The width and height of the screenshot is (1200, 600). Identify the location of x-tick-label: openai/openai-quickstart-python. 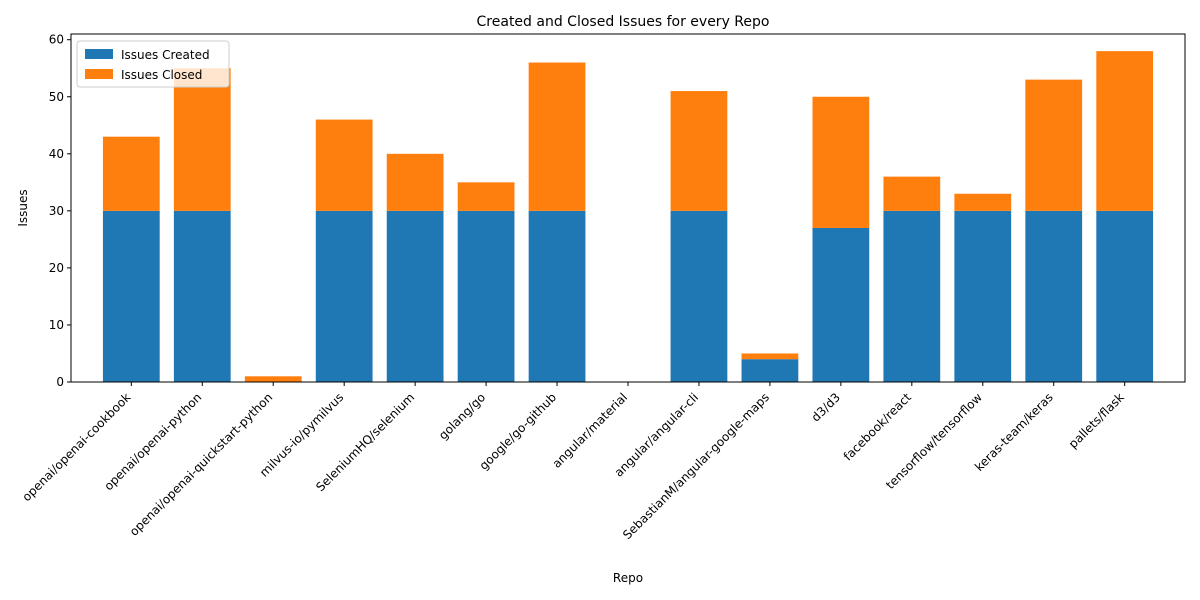
(201, 464).